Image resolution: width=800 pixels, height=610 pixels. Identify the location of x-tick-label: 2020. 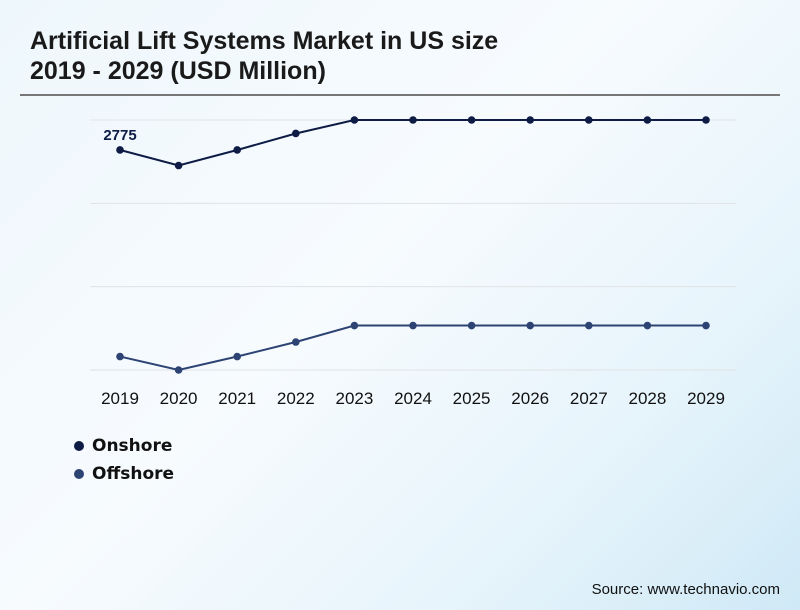
(179, 398).